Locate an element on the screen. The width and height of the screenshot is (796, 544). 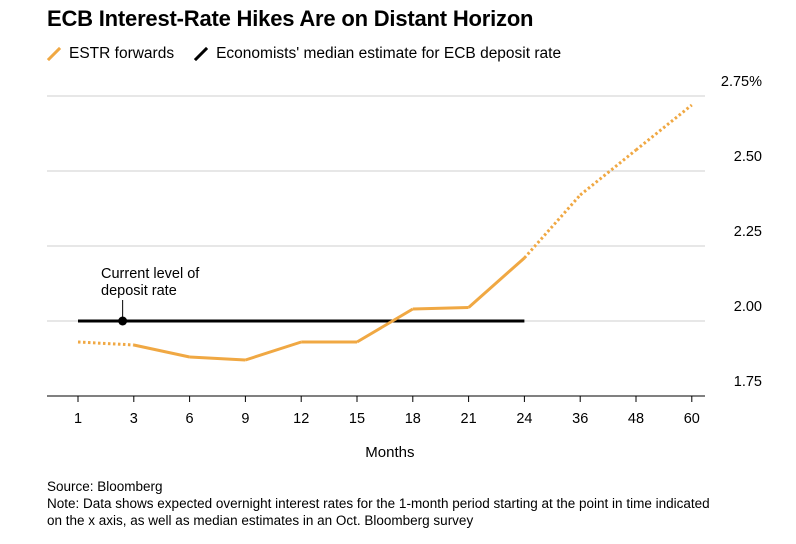
x-tick-label: 3 is located at coordinates (134, 419).